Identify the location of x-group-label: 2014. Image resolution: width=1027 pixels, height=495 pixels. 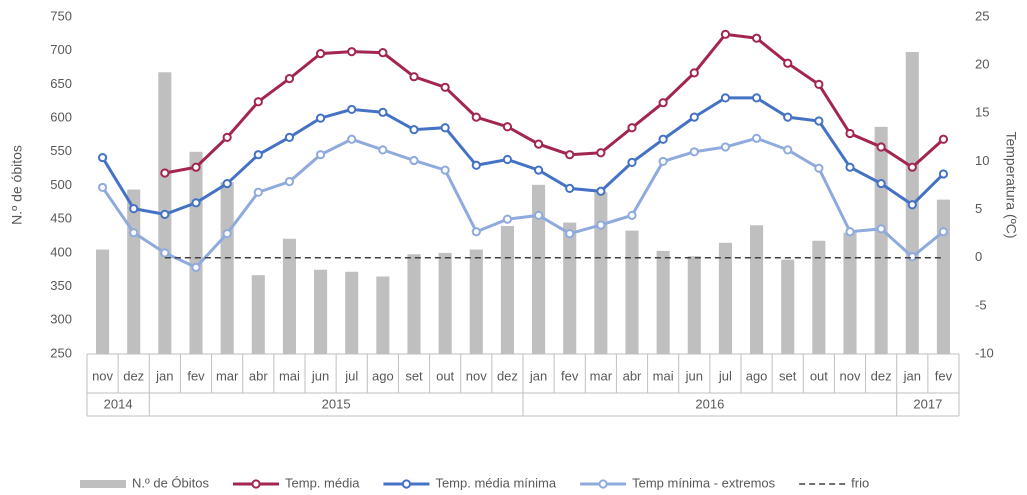
(118, 403).